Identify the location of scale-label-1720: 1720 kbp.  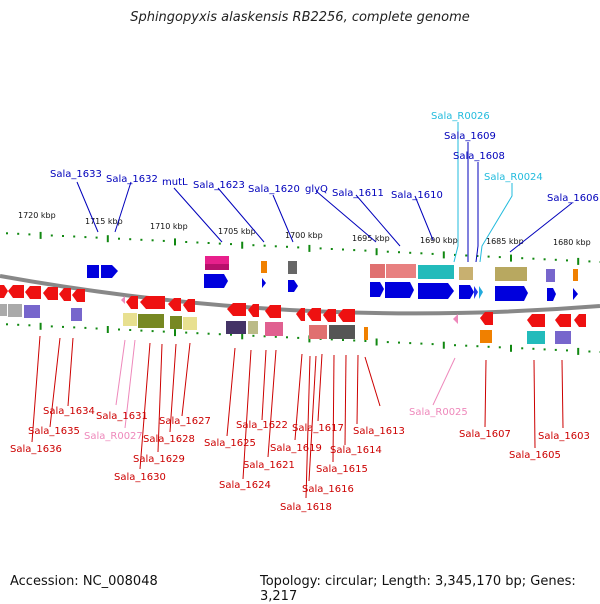
(37, 215).